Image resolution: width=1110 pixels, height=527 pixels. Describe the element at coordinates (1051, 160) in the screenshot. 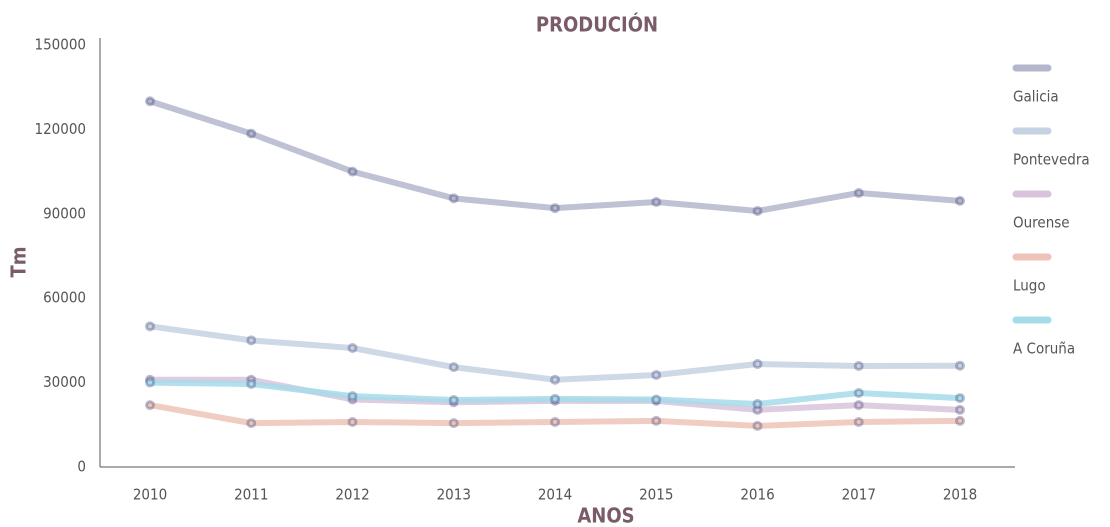

I see `legend-label: Pontevedra` at that location.